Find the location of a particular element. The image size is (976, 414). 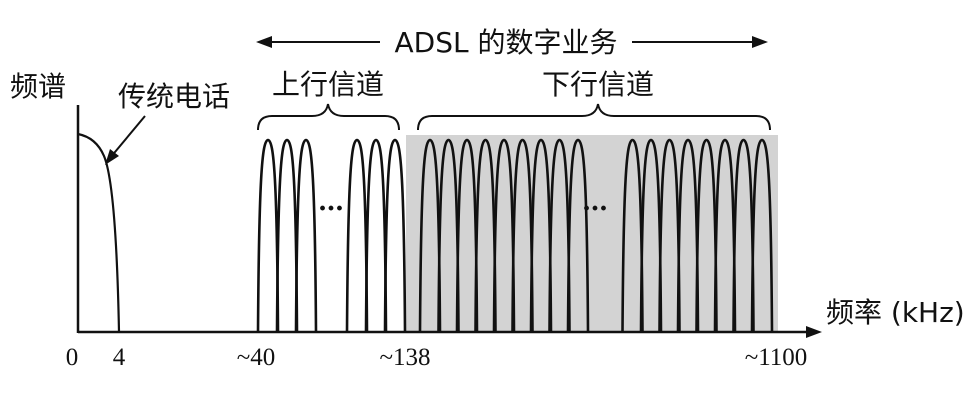

voice-spectrum-curve is located at coordinates (99, 232).